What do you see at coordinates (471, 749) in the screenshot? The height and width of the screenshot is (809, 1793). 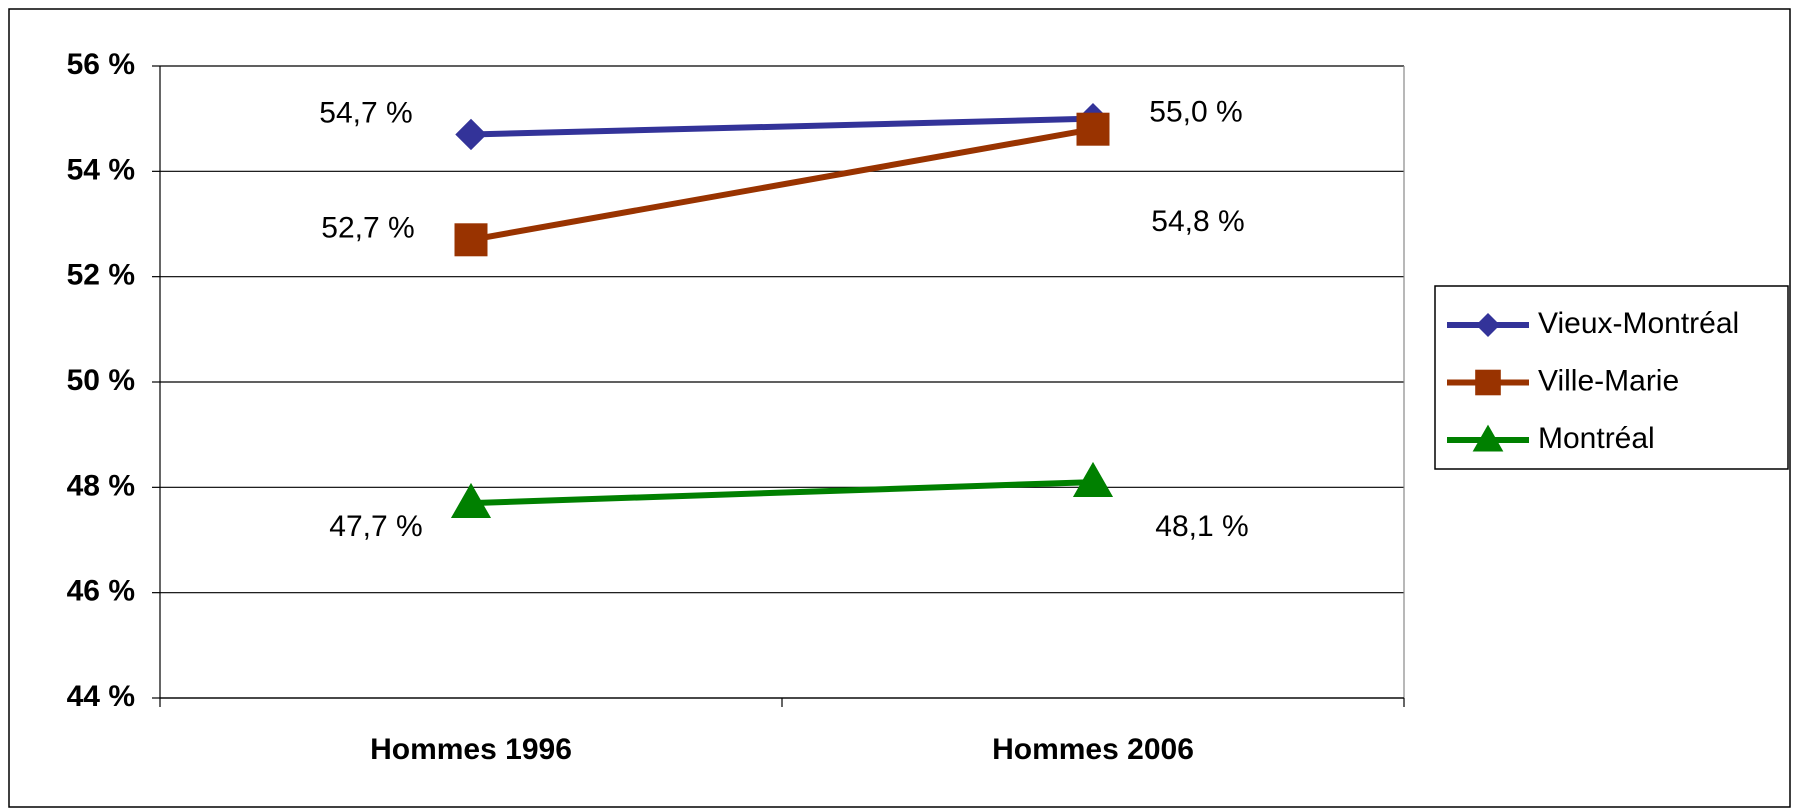 I see `x-tick-label: Hommes 1996` at bounding box center [471, 749].